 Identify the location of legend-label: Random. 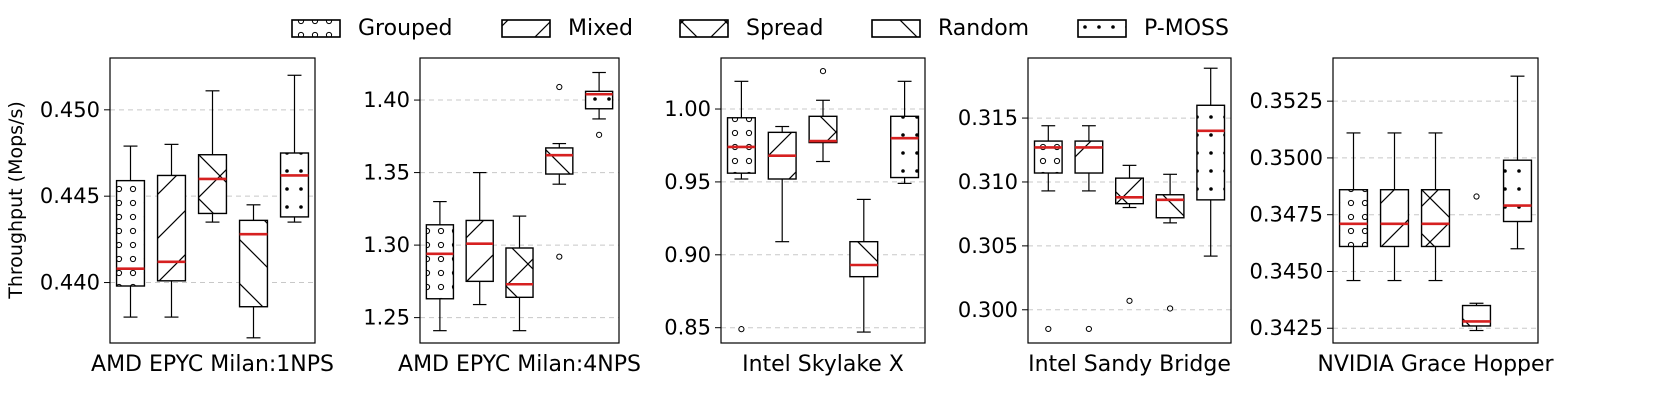
(983, 28).